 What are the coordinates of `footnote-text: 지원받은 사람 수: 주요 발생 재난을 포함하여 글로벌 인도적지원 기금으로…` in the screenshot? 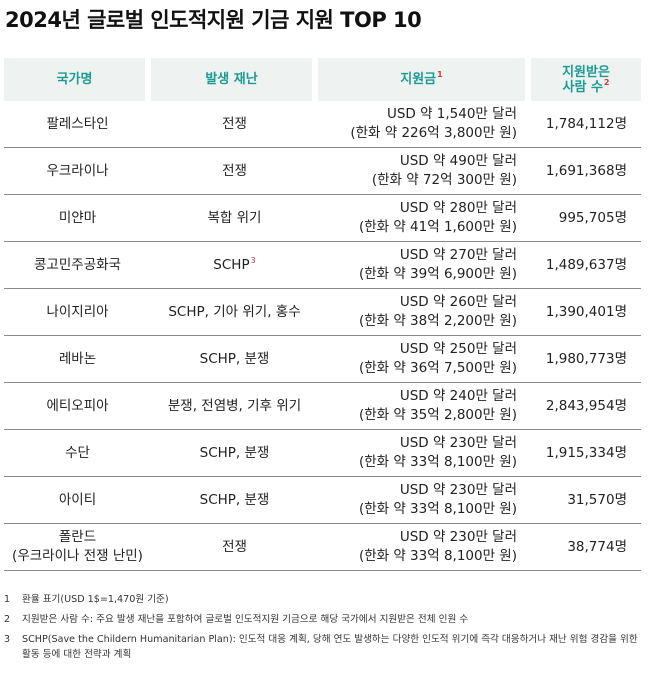 It's located at (245, 619).